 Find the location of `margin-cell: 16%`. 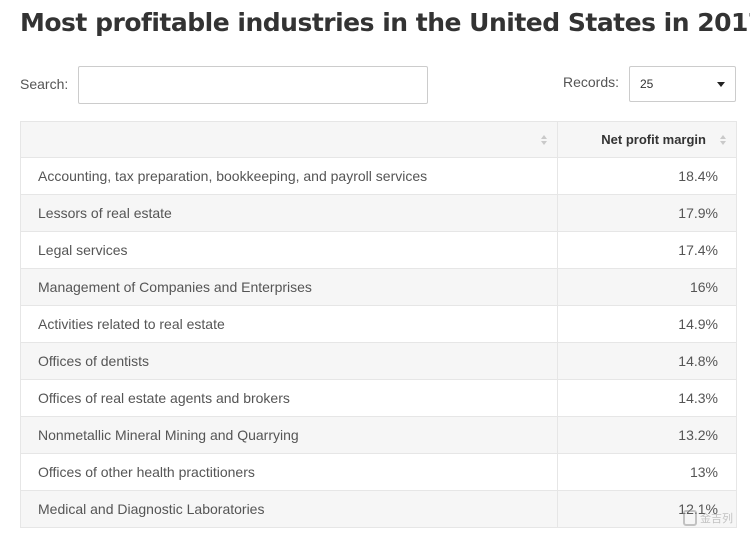

margin-cell: 16% is located at coordinates (647, 287).